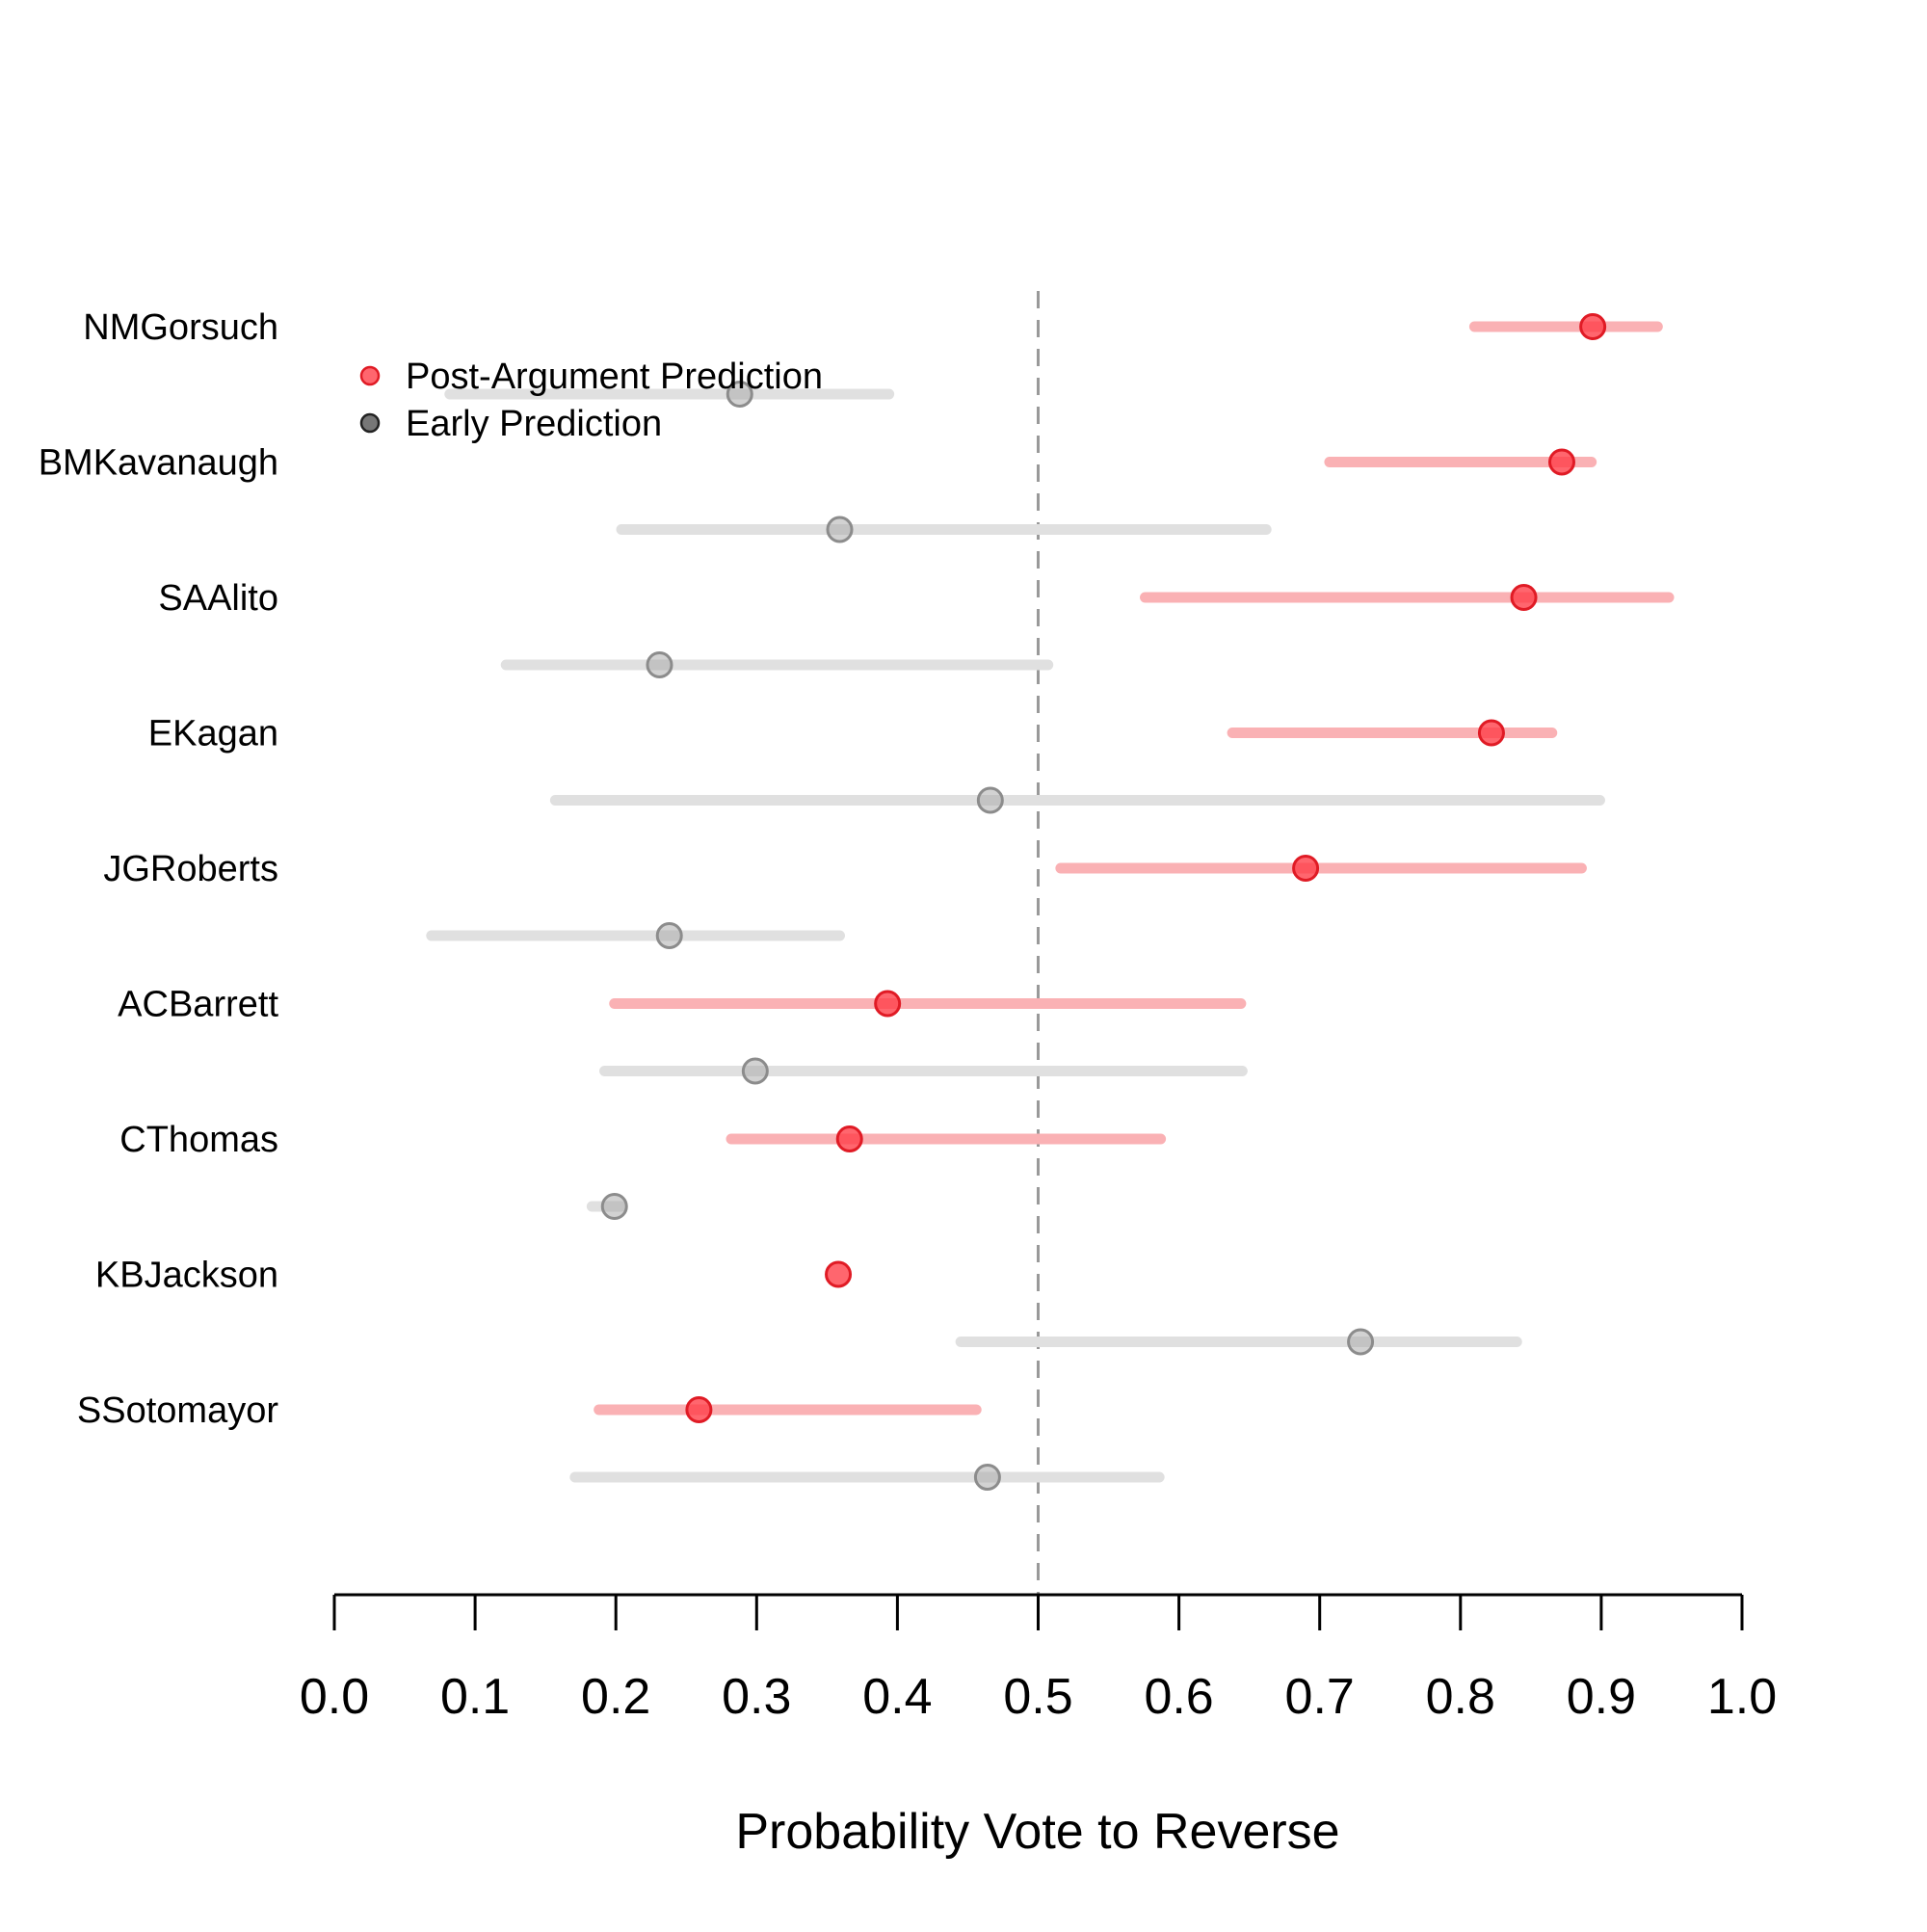  I want to click on post-point-NMGorsuch, so click(1593, 326).